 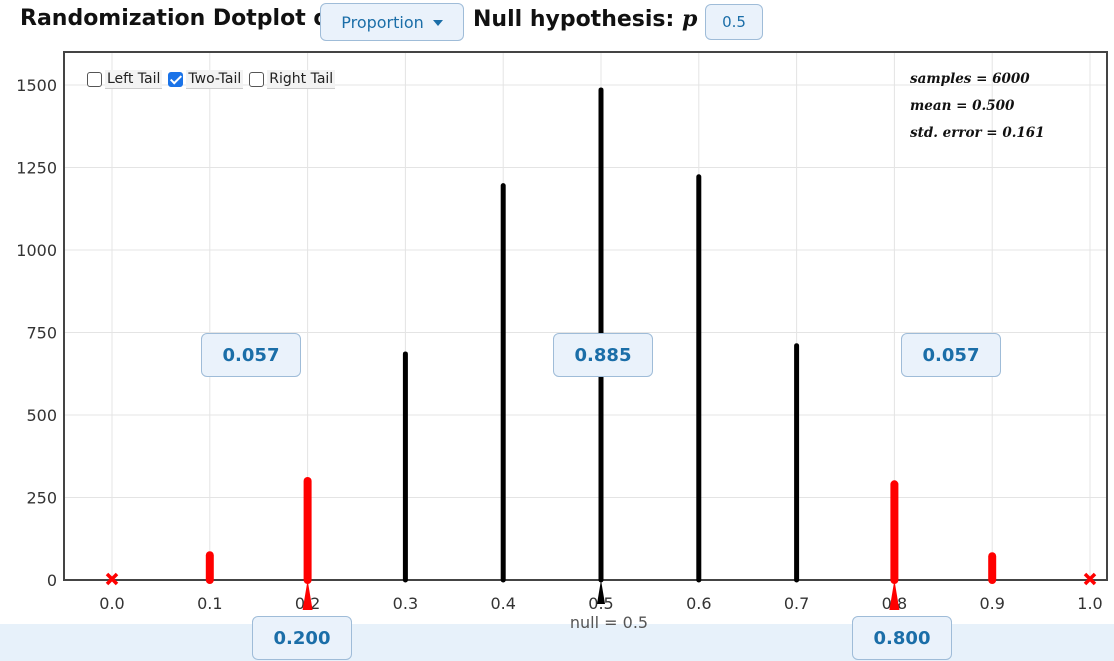 I want to click on null-value-input: 0.5, so click(x=734, y=22).